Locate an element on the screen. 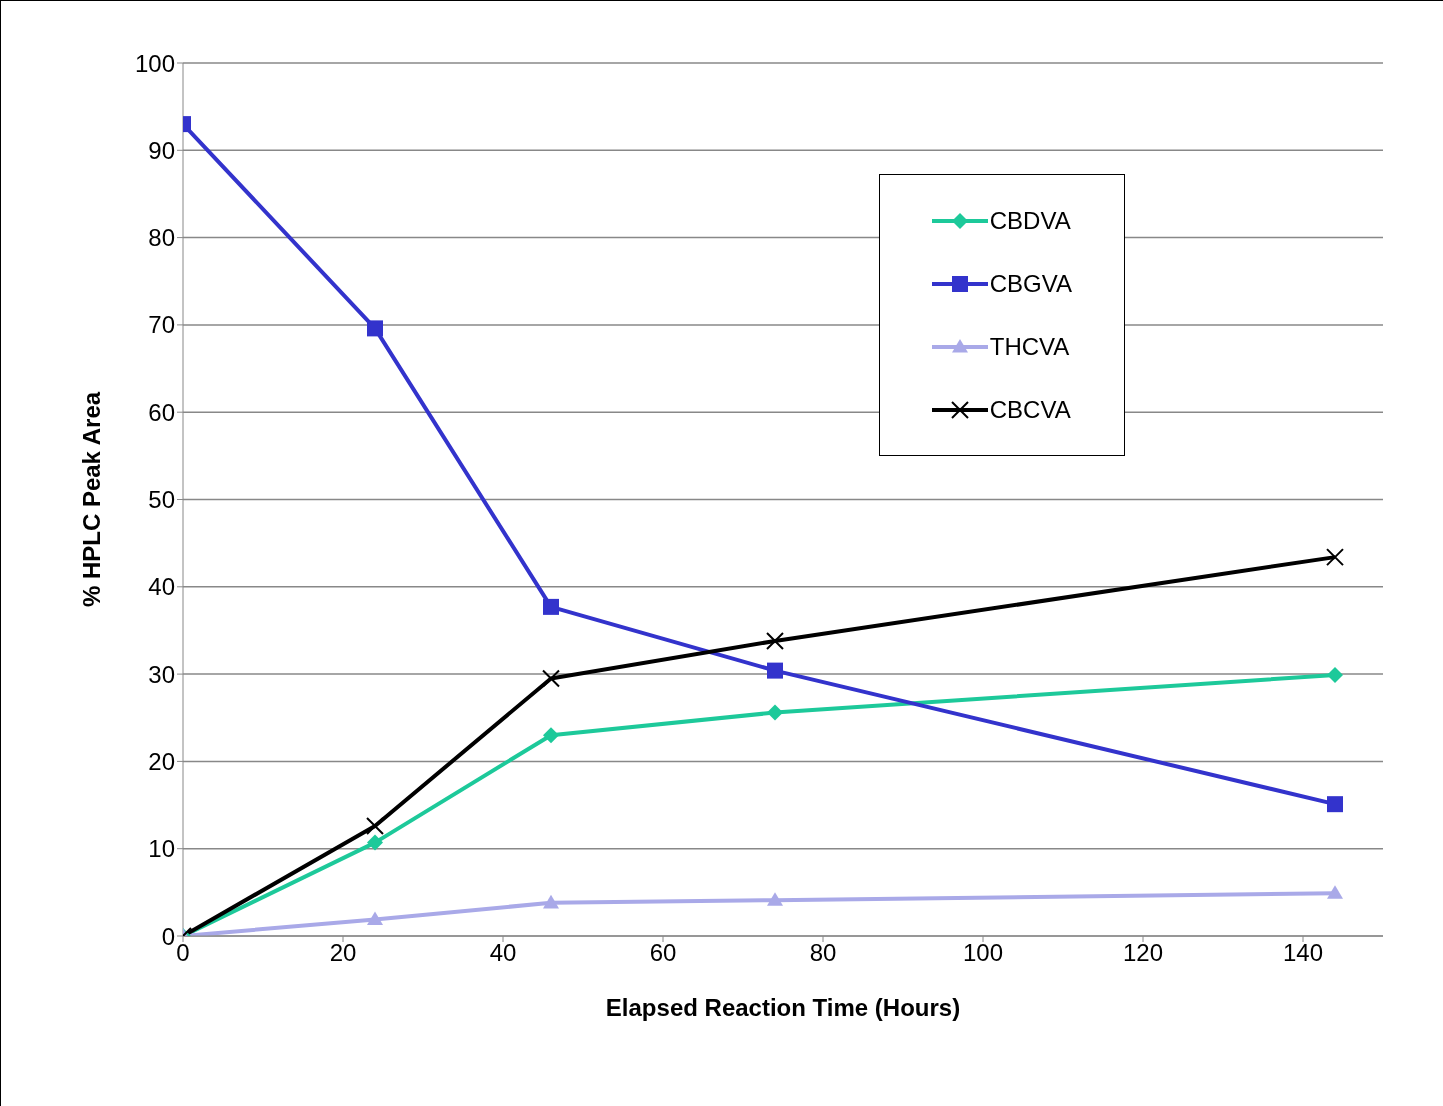  x-tick-label: 100 is located at coordinates (983, 953).